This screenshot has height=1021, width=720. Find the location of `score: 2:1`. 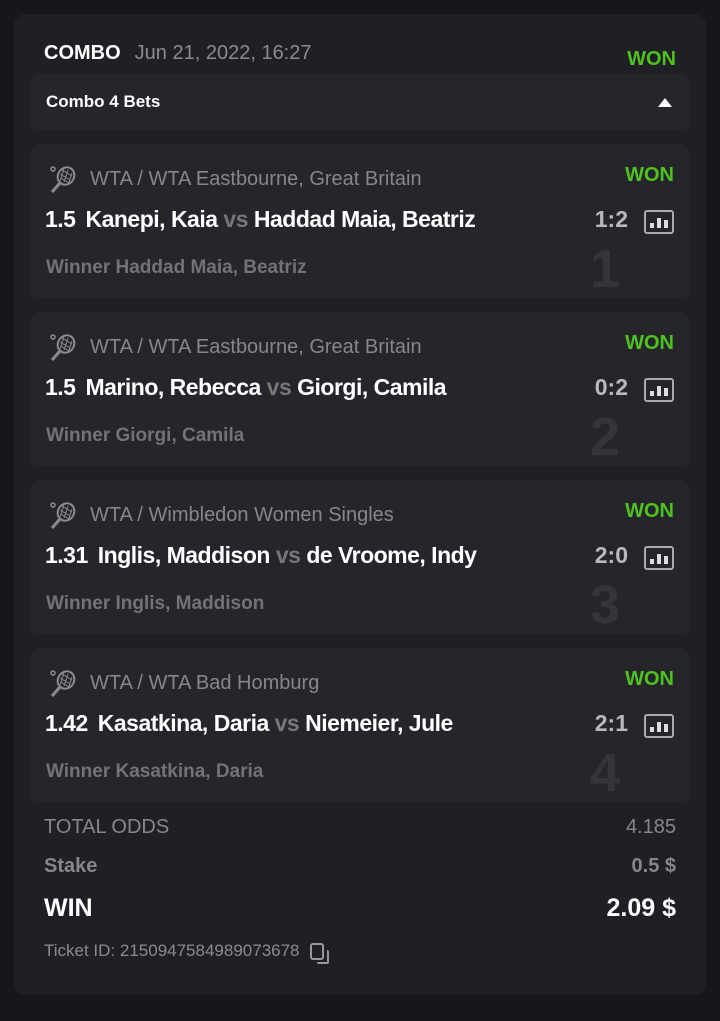

score: 2:1 is located at coordinates (611, 723).